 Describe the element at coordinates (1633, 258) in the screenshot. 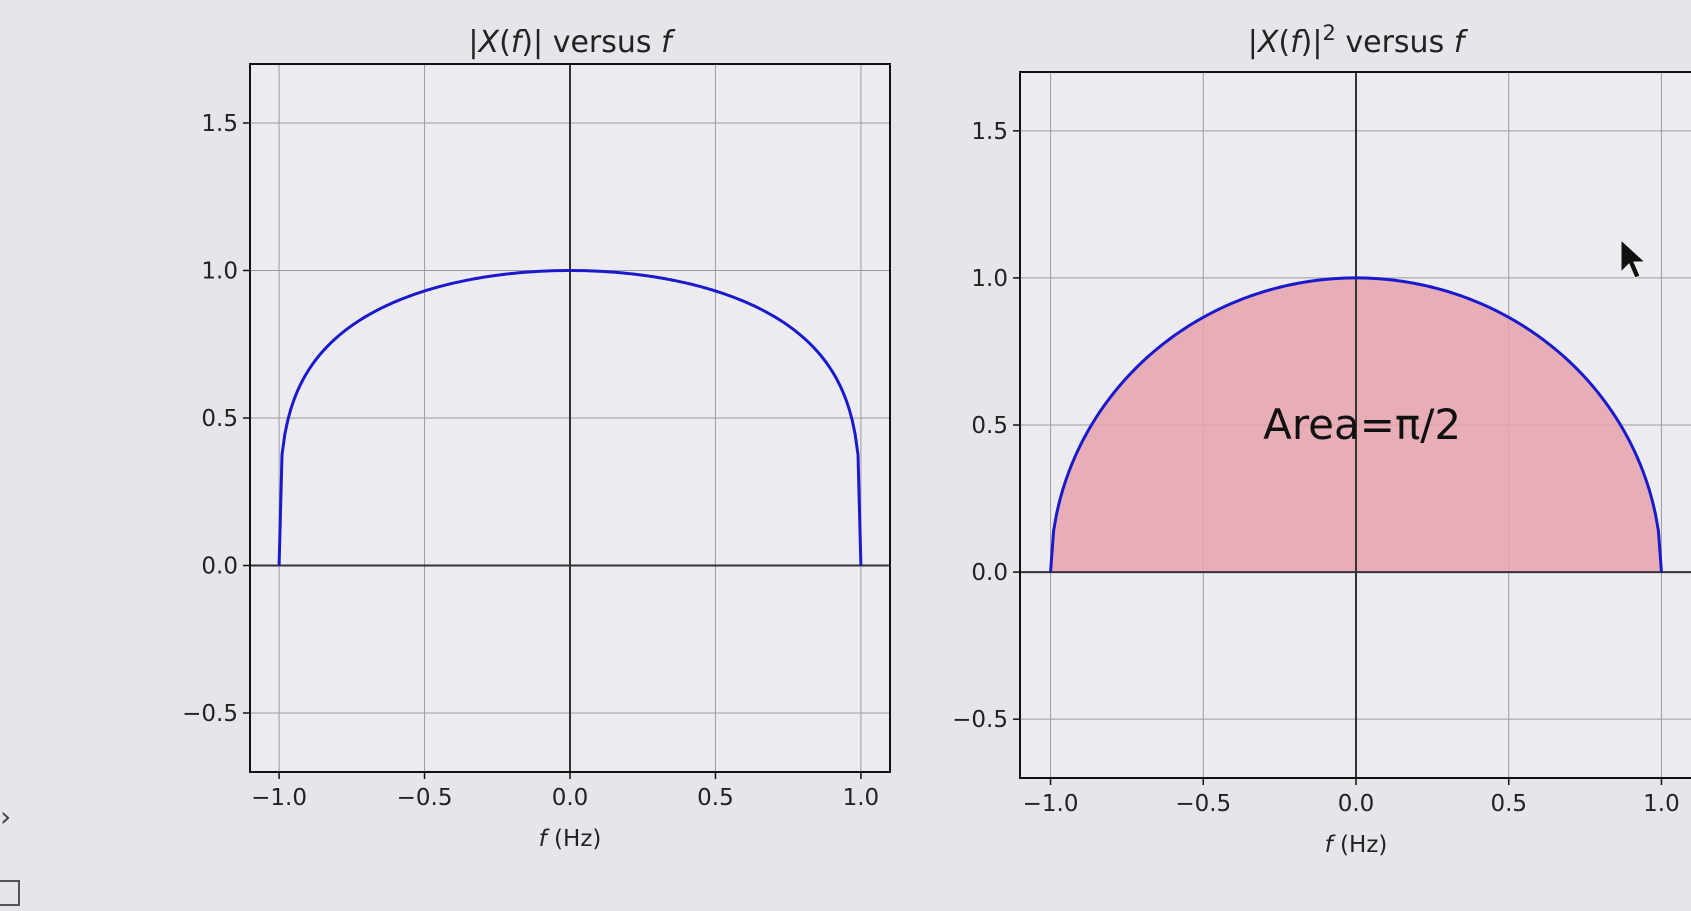

I see `mouse-cursor-icon` at that location.